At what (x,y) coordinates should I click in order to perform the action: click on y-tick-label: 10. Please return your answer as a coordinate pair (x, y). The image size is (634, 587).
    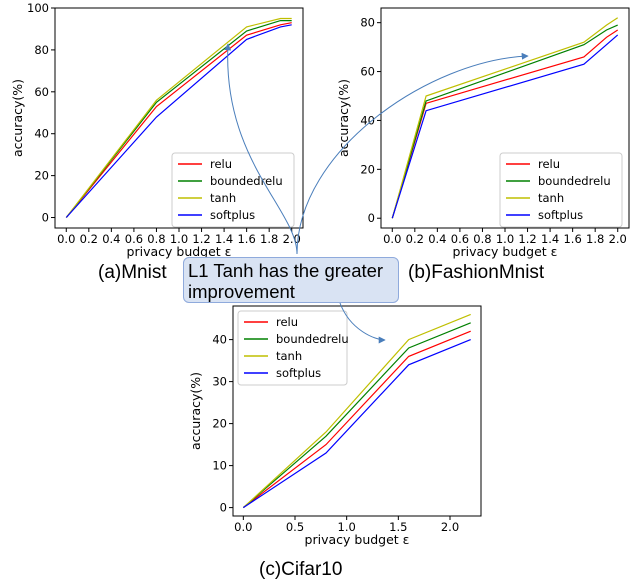
    Looking at the image, I should click on (219, 466).